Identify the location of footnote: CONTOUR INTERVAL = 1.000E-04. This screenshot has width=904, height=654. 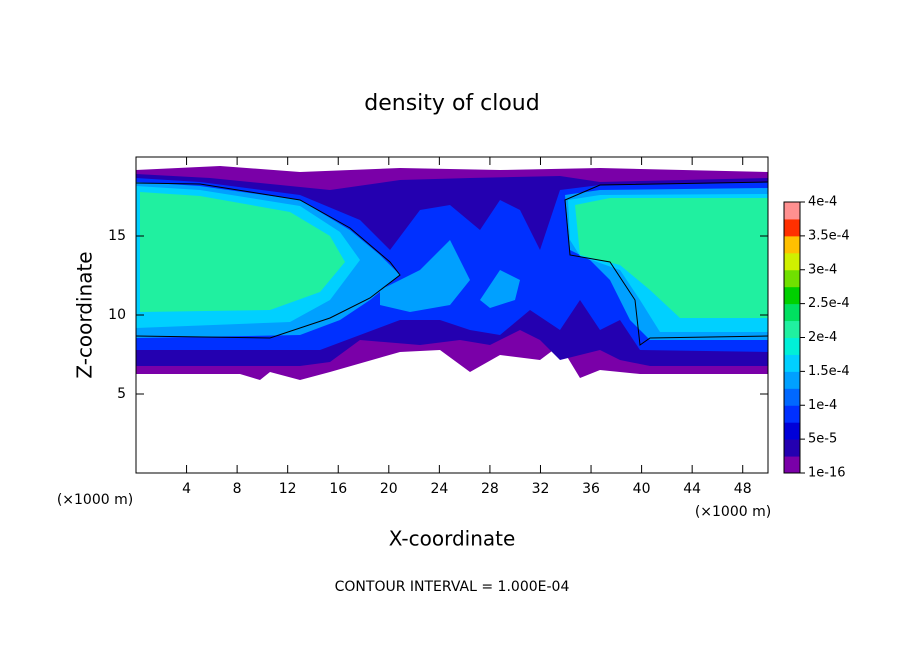
(452, 587).